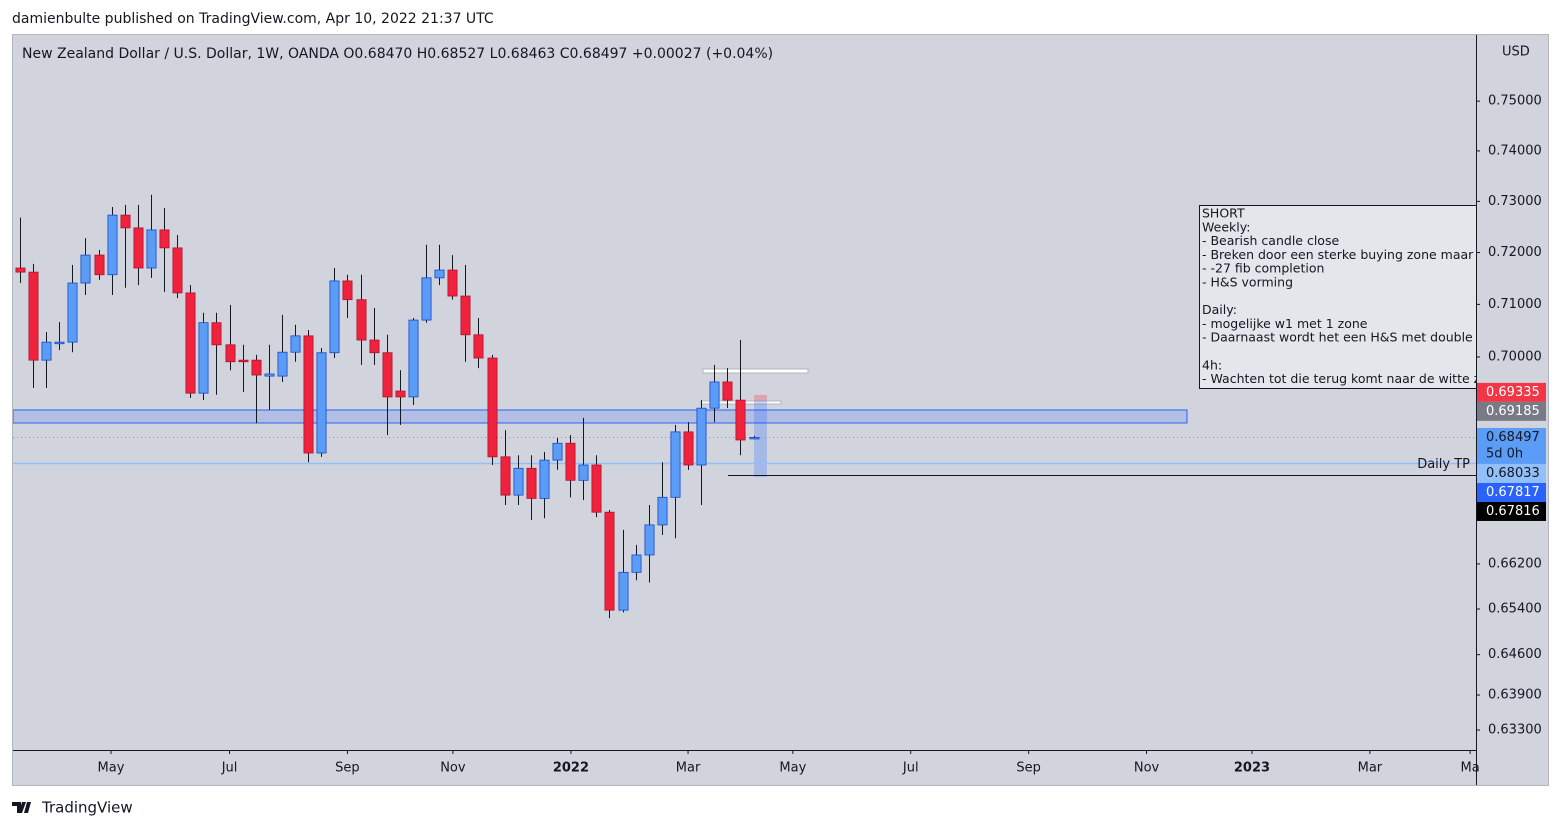 The height and width of the screenshot is (830, 1561). What do you see at coordinates (1515, 695) in the screenshot?
I see `y-tick-label: 0.63900` at bounding box center [1515, 695].